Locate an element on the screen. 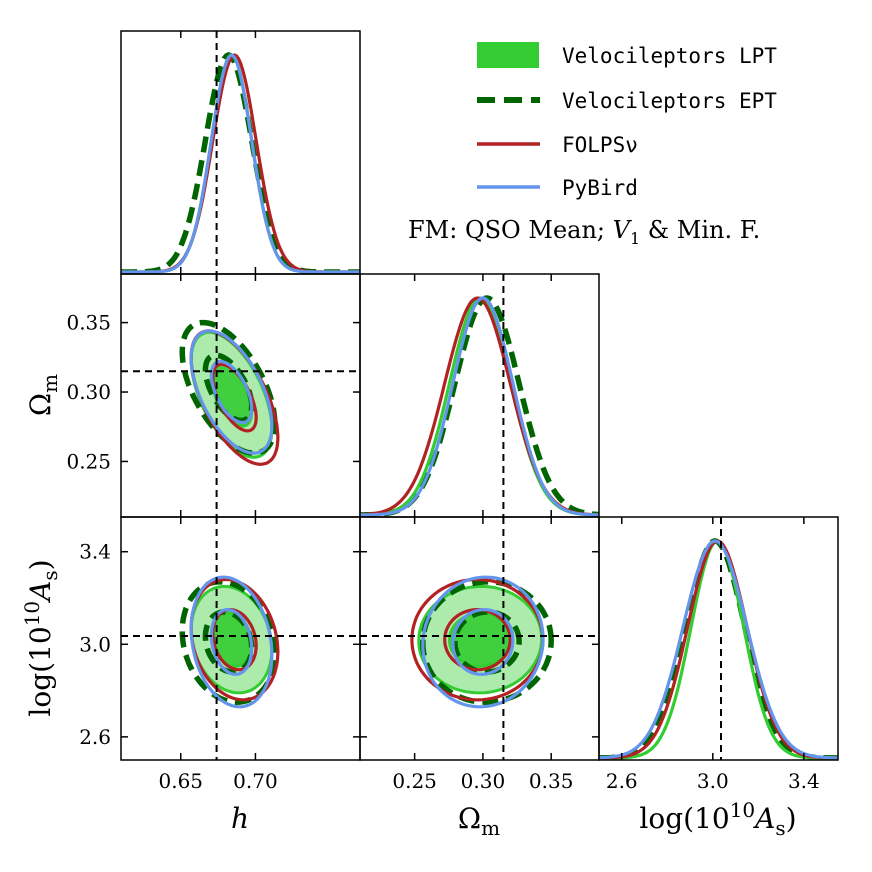  legend-item-folps: FOLPSν is located at coordinates (557, 145).